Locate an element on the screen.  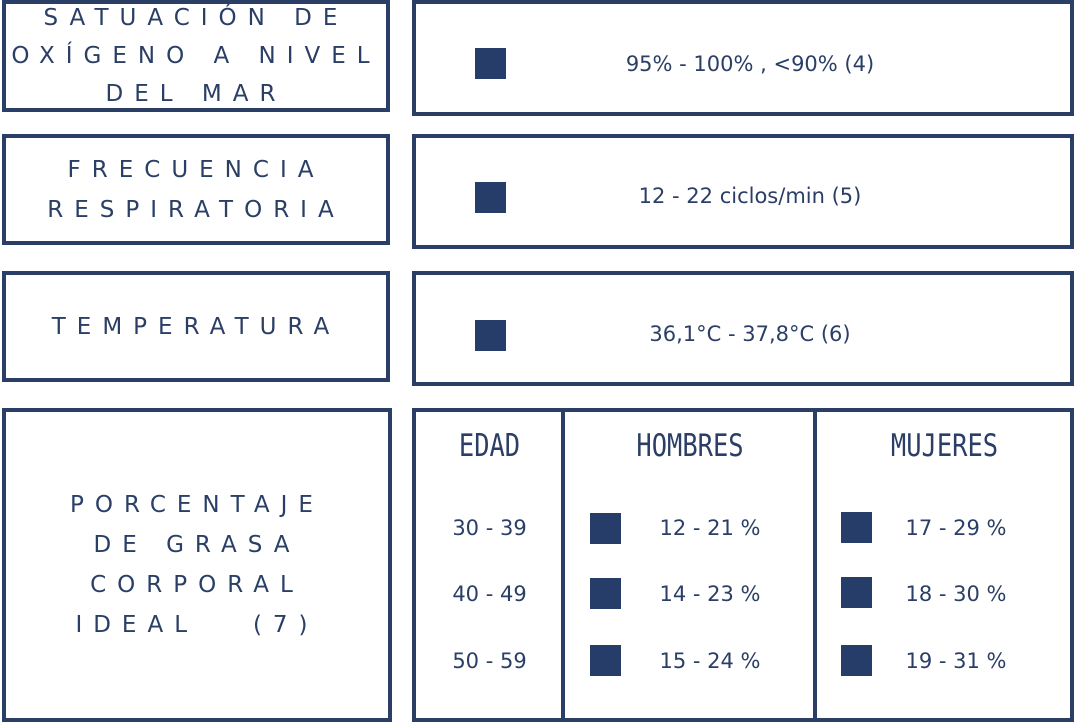
temperature-label-line-1: TEMPERATURA is located at coordinates (196, 326).